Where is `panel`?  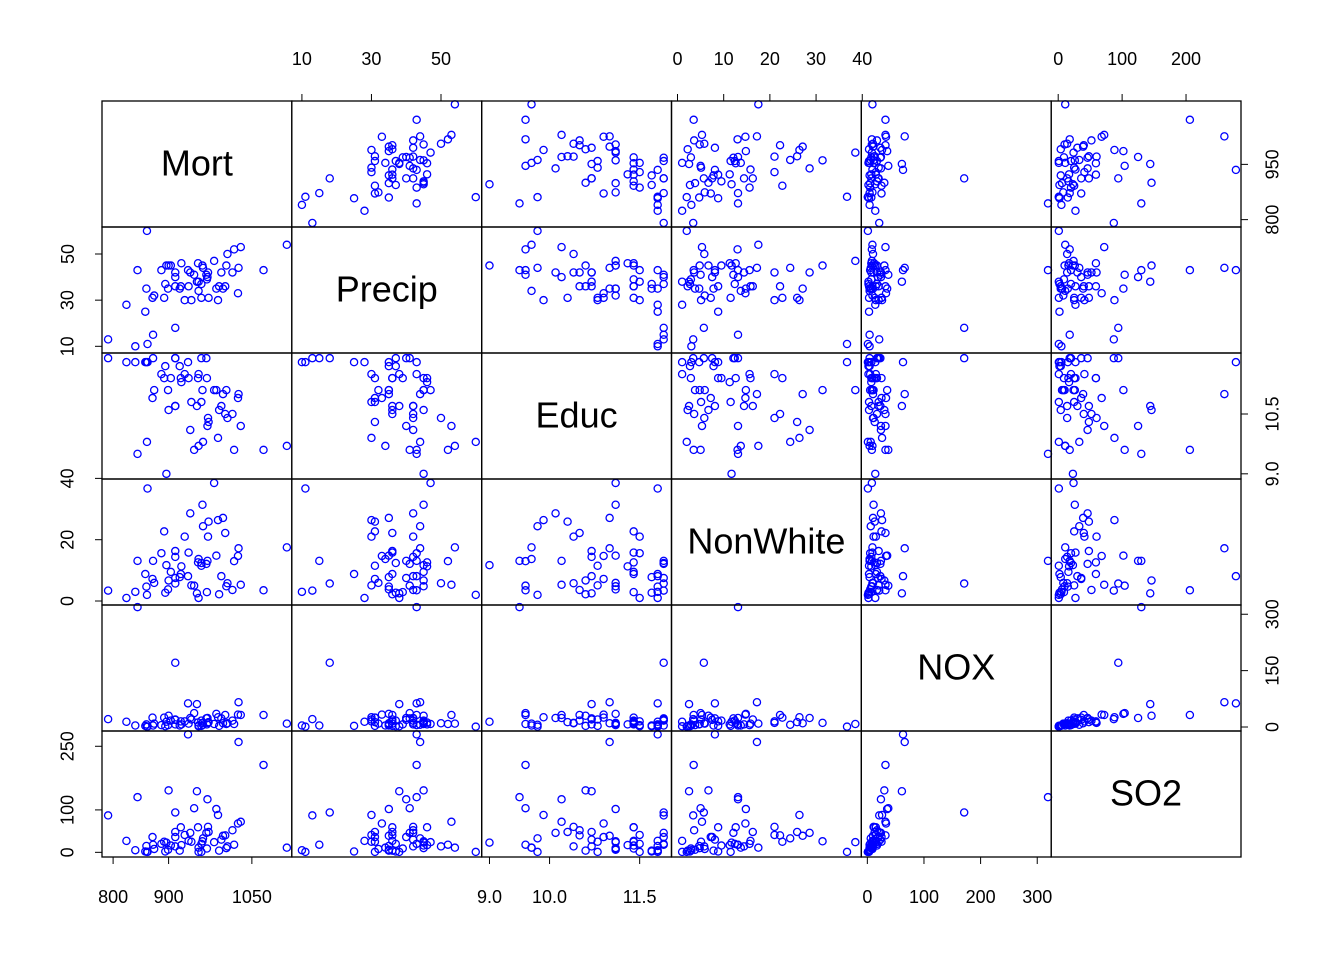
panel is located at coordinates (956, 164).